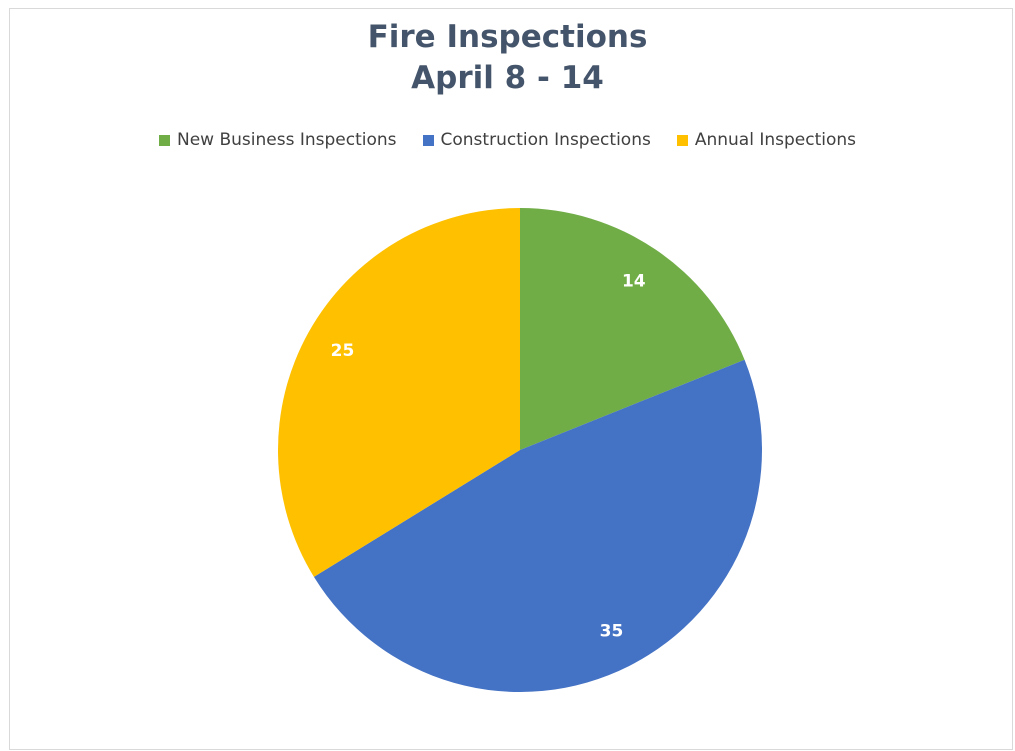 The image size is (1015, 751). I want to click on legend-swatch-new-business, so click(164, 140).